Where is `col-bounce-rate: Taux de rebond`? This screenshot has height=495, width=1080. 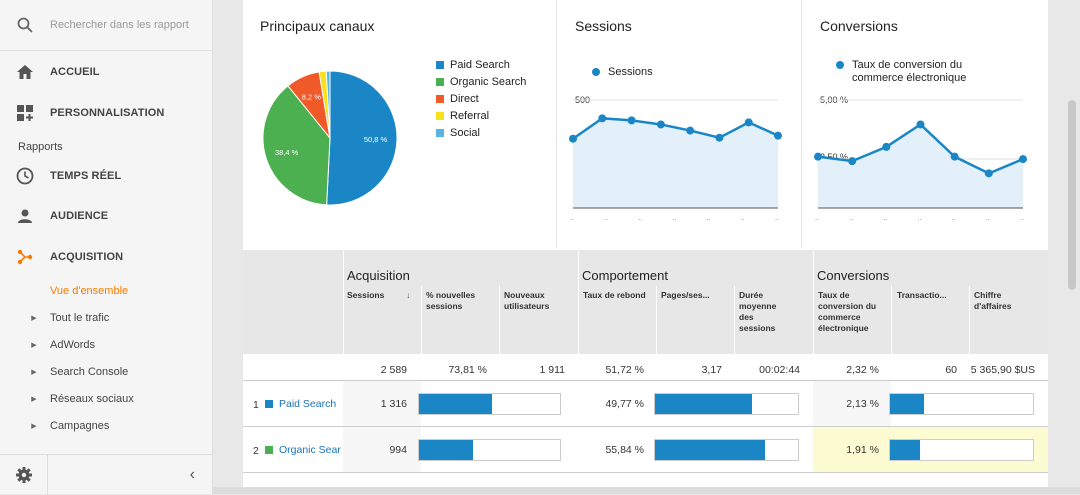 col-bounce-rate: Taux de rebond is located at coordinates (614, 295).